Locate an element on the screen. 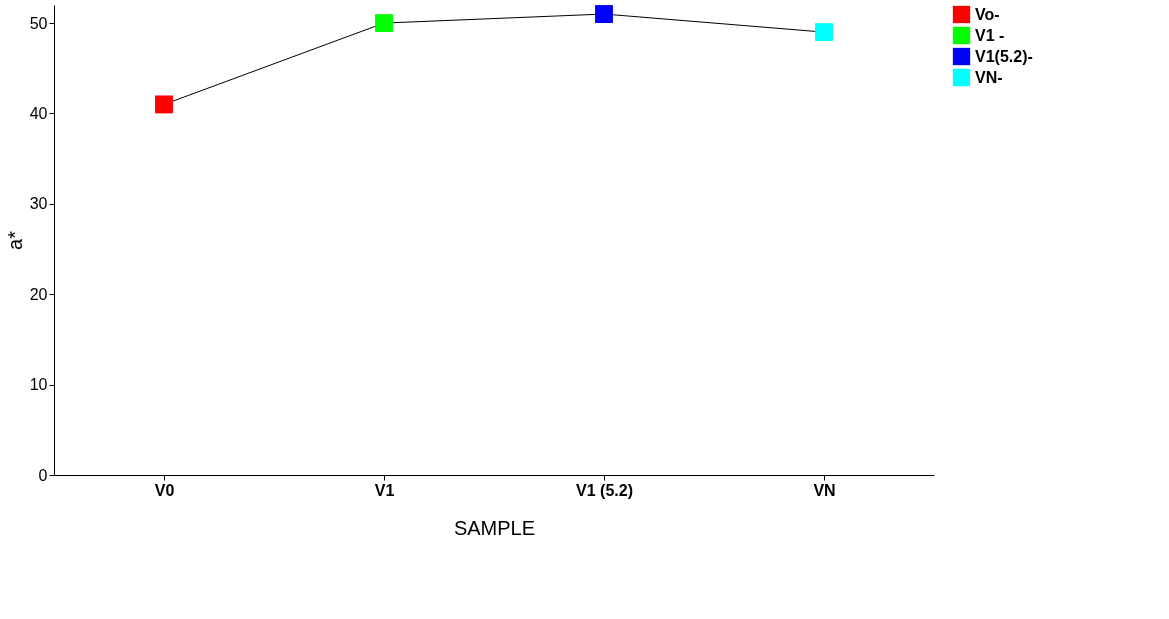  legend-label: VN- is located at coordinates (989, 77).